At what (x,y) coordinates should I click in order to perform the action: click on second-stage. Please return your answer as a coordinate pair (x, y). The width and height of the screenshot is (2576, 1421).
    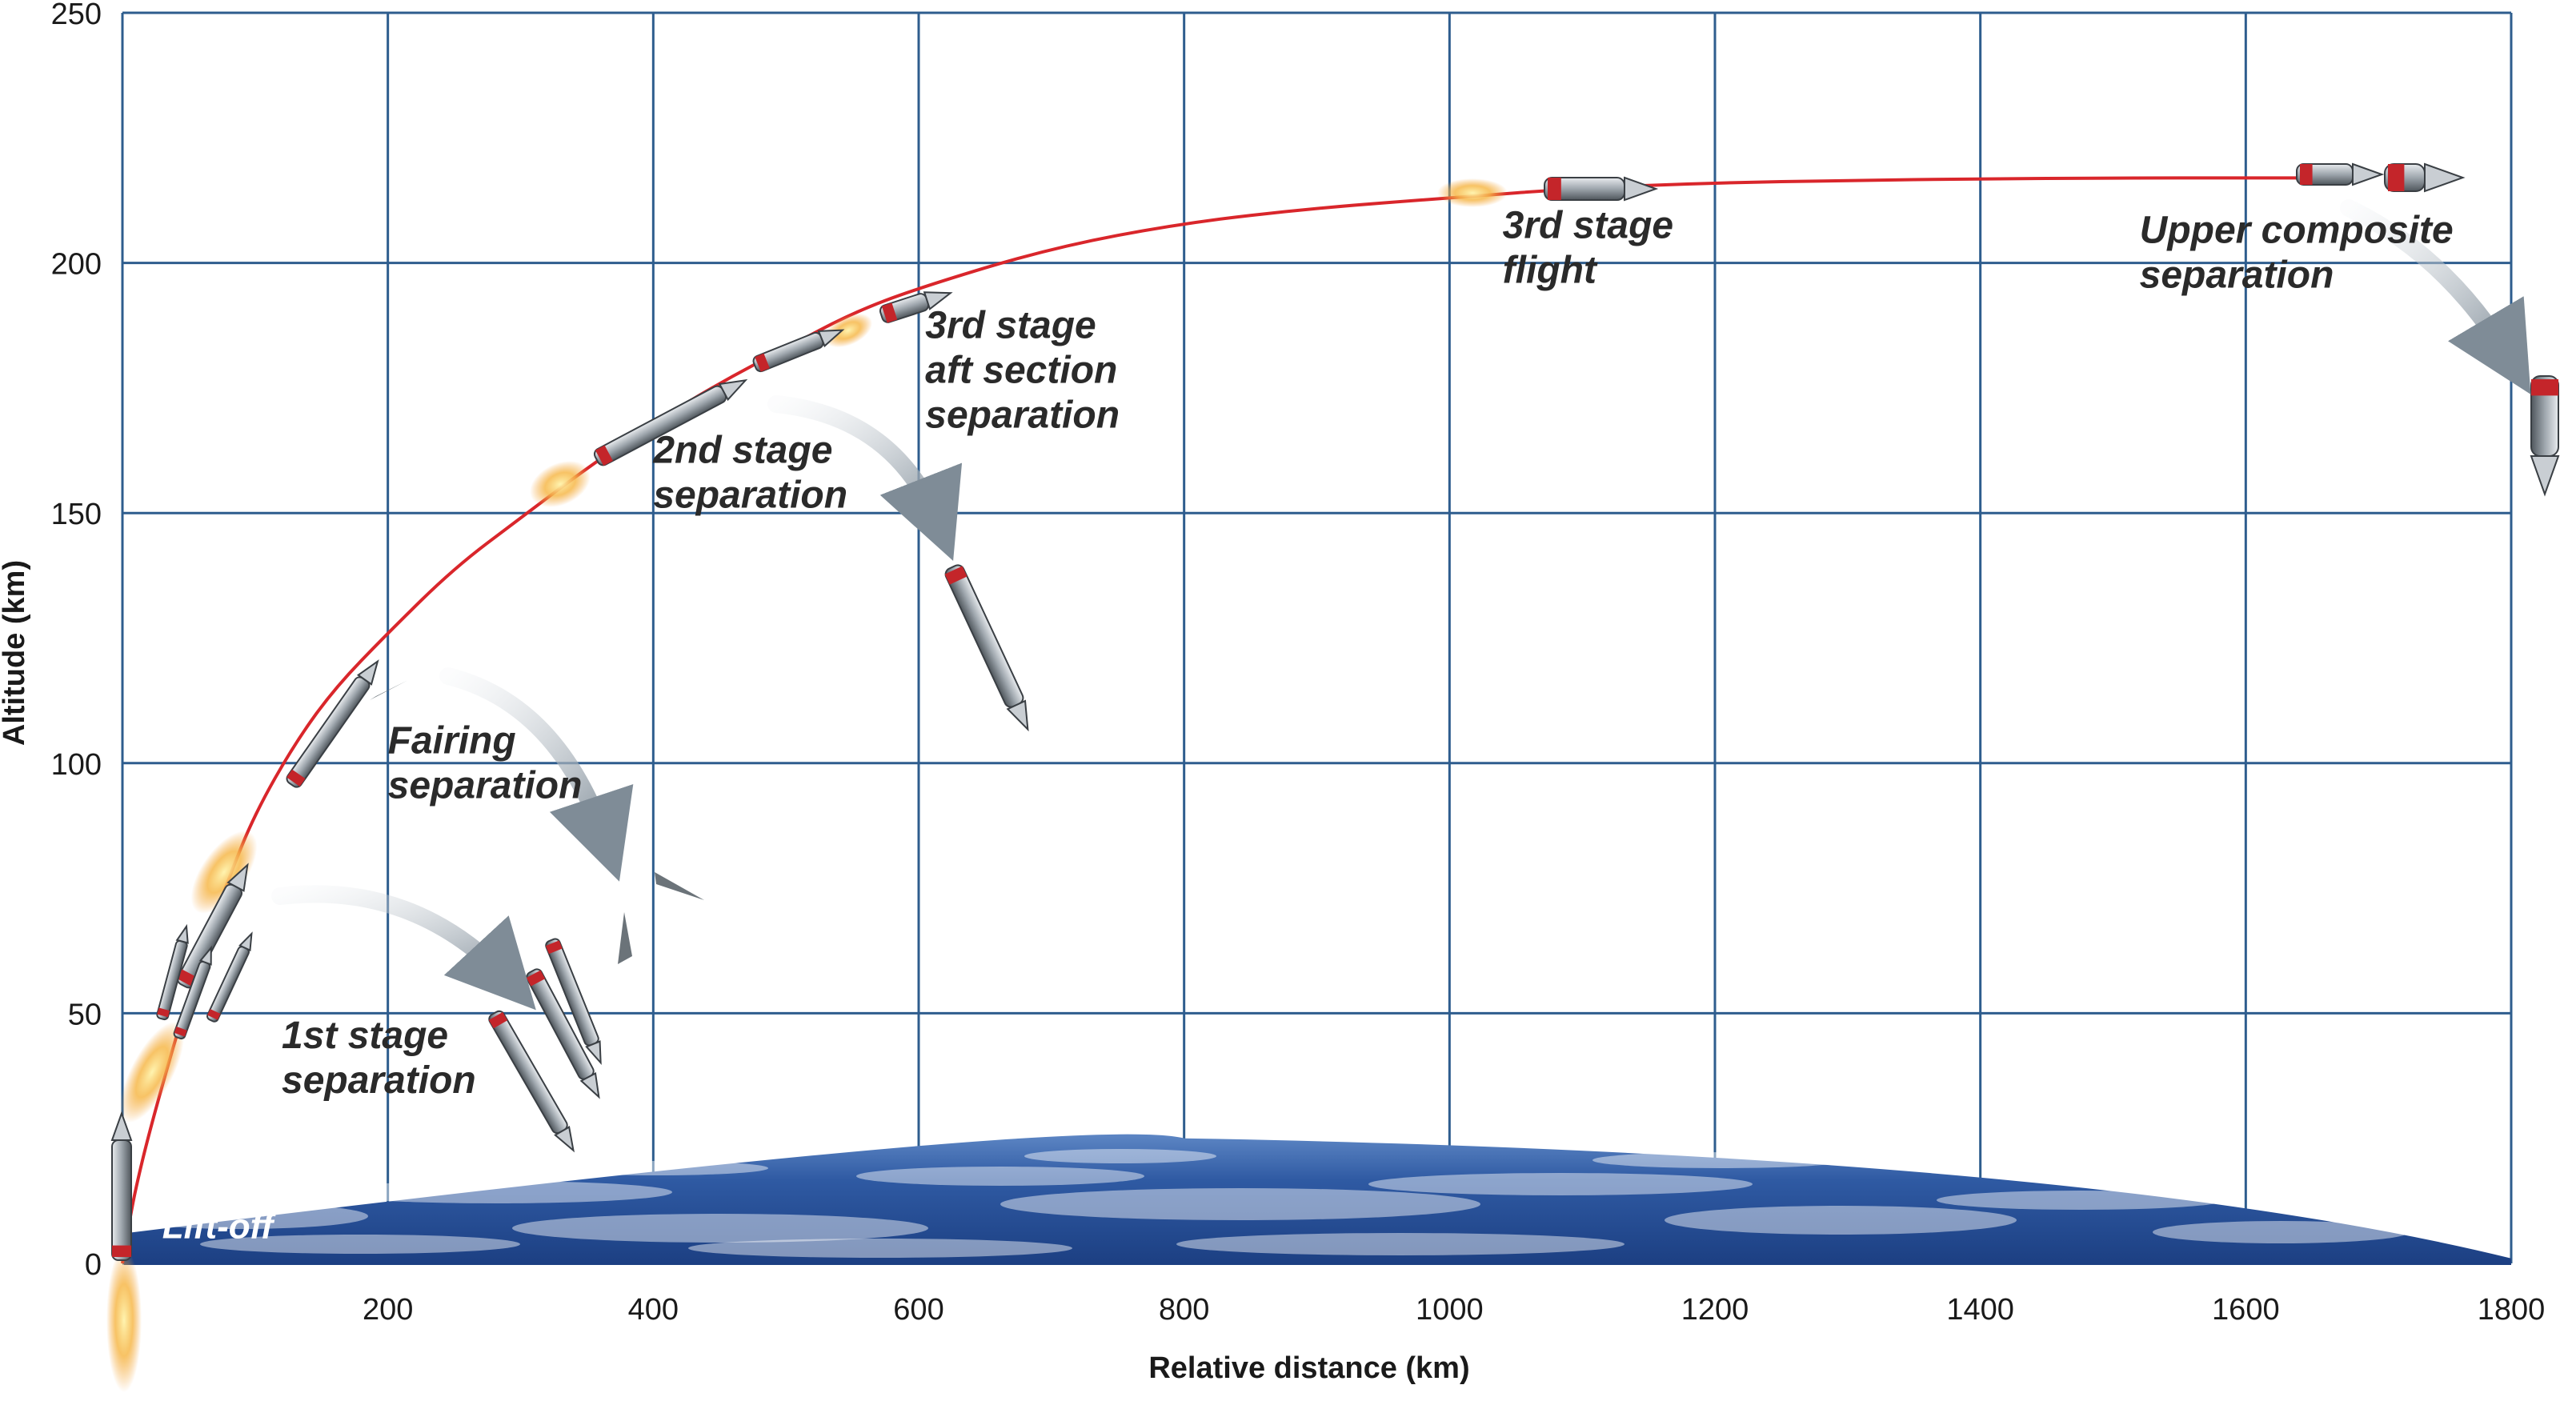
    Looking at the image, I should click on (670, 422).